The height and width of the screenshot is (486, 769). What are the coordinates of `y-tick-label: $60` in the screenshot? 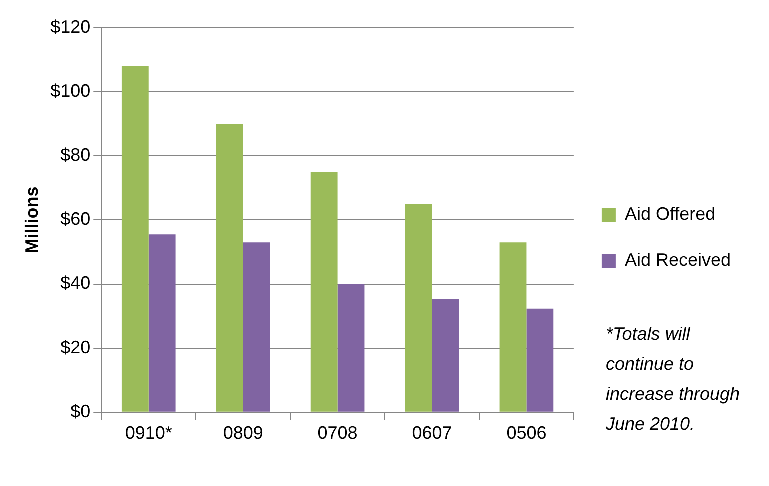 It's located at (75, 219).